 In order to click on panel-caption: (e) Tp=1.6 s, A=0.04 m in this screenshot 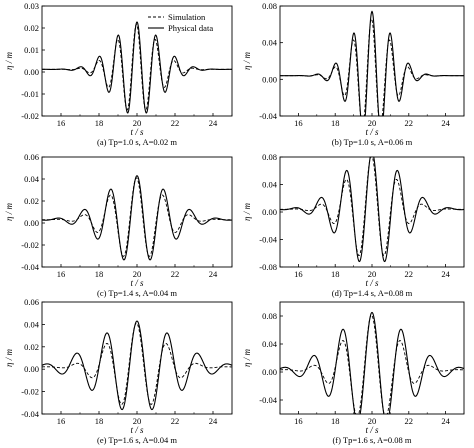, I will do `click(137, 440)`.